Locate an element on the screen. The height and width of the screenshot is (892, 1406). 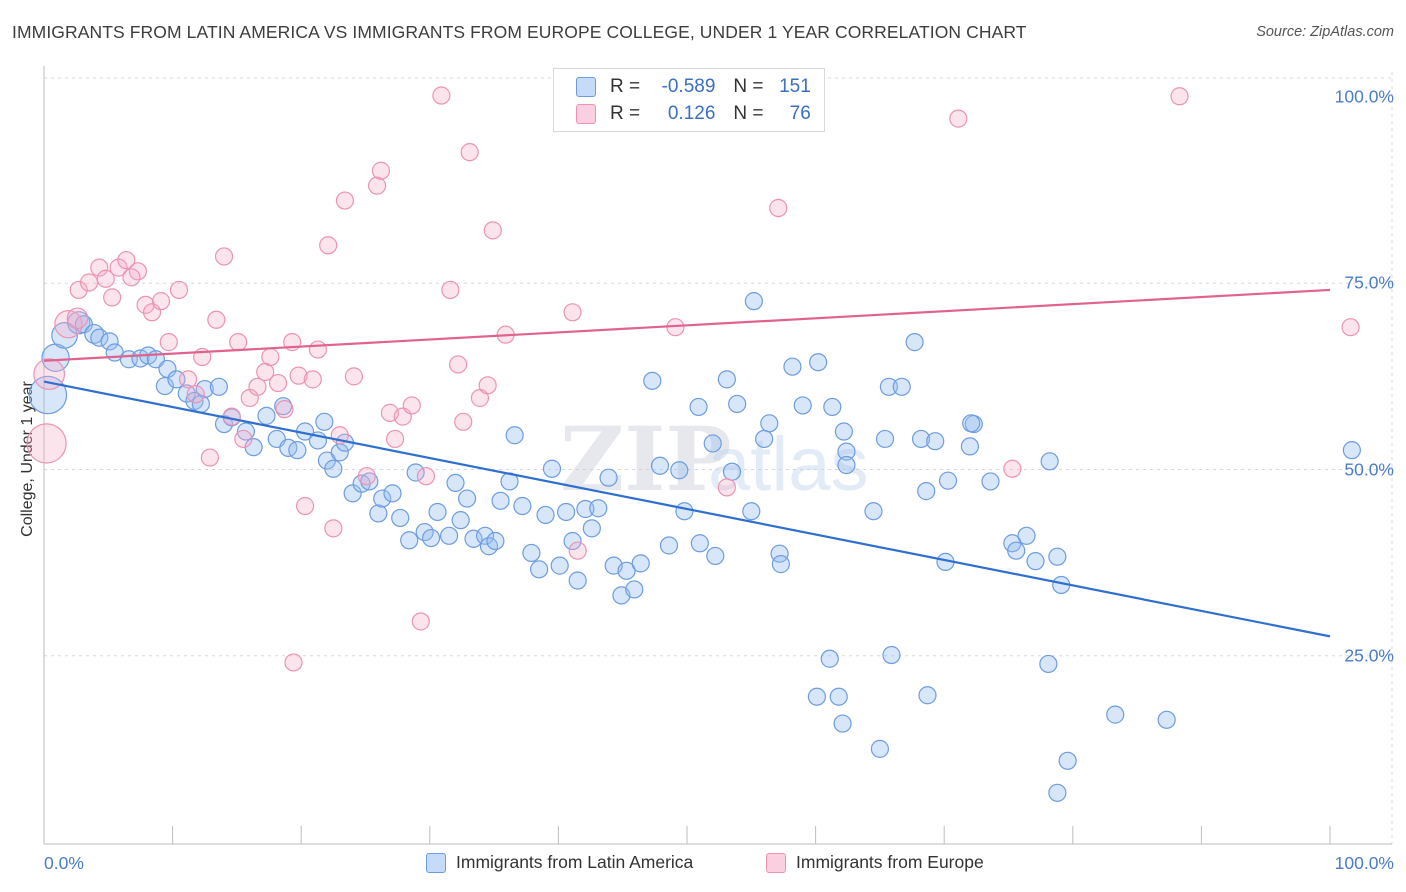
legend-n-value: 76 is located at coordinates (800, 113).